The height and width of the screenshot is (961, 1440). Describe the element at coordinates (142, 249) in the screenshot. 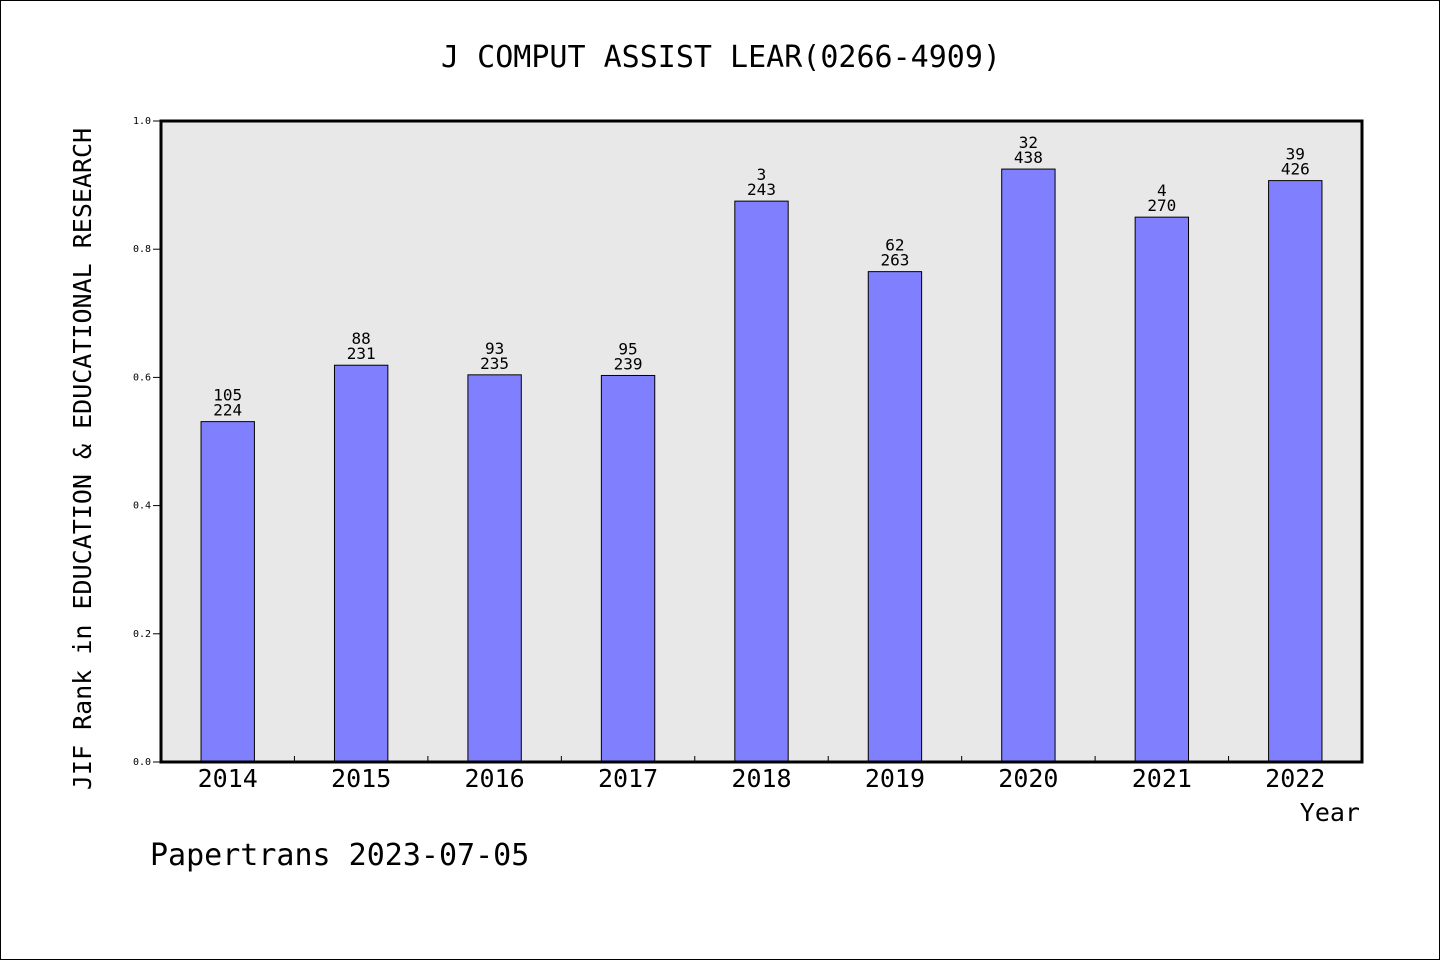

I see `y-tick-label: 0.8` at that location.